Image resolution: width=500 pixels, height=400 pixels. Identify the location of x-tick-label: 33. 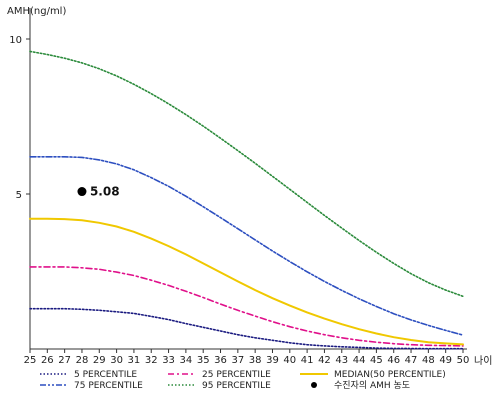
(168, 360).